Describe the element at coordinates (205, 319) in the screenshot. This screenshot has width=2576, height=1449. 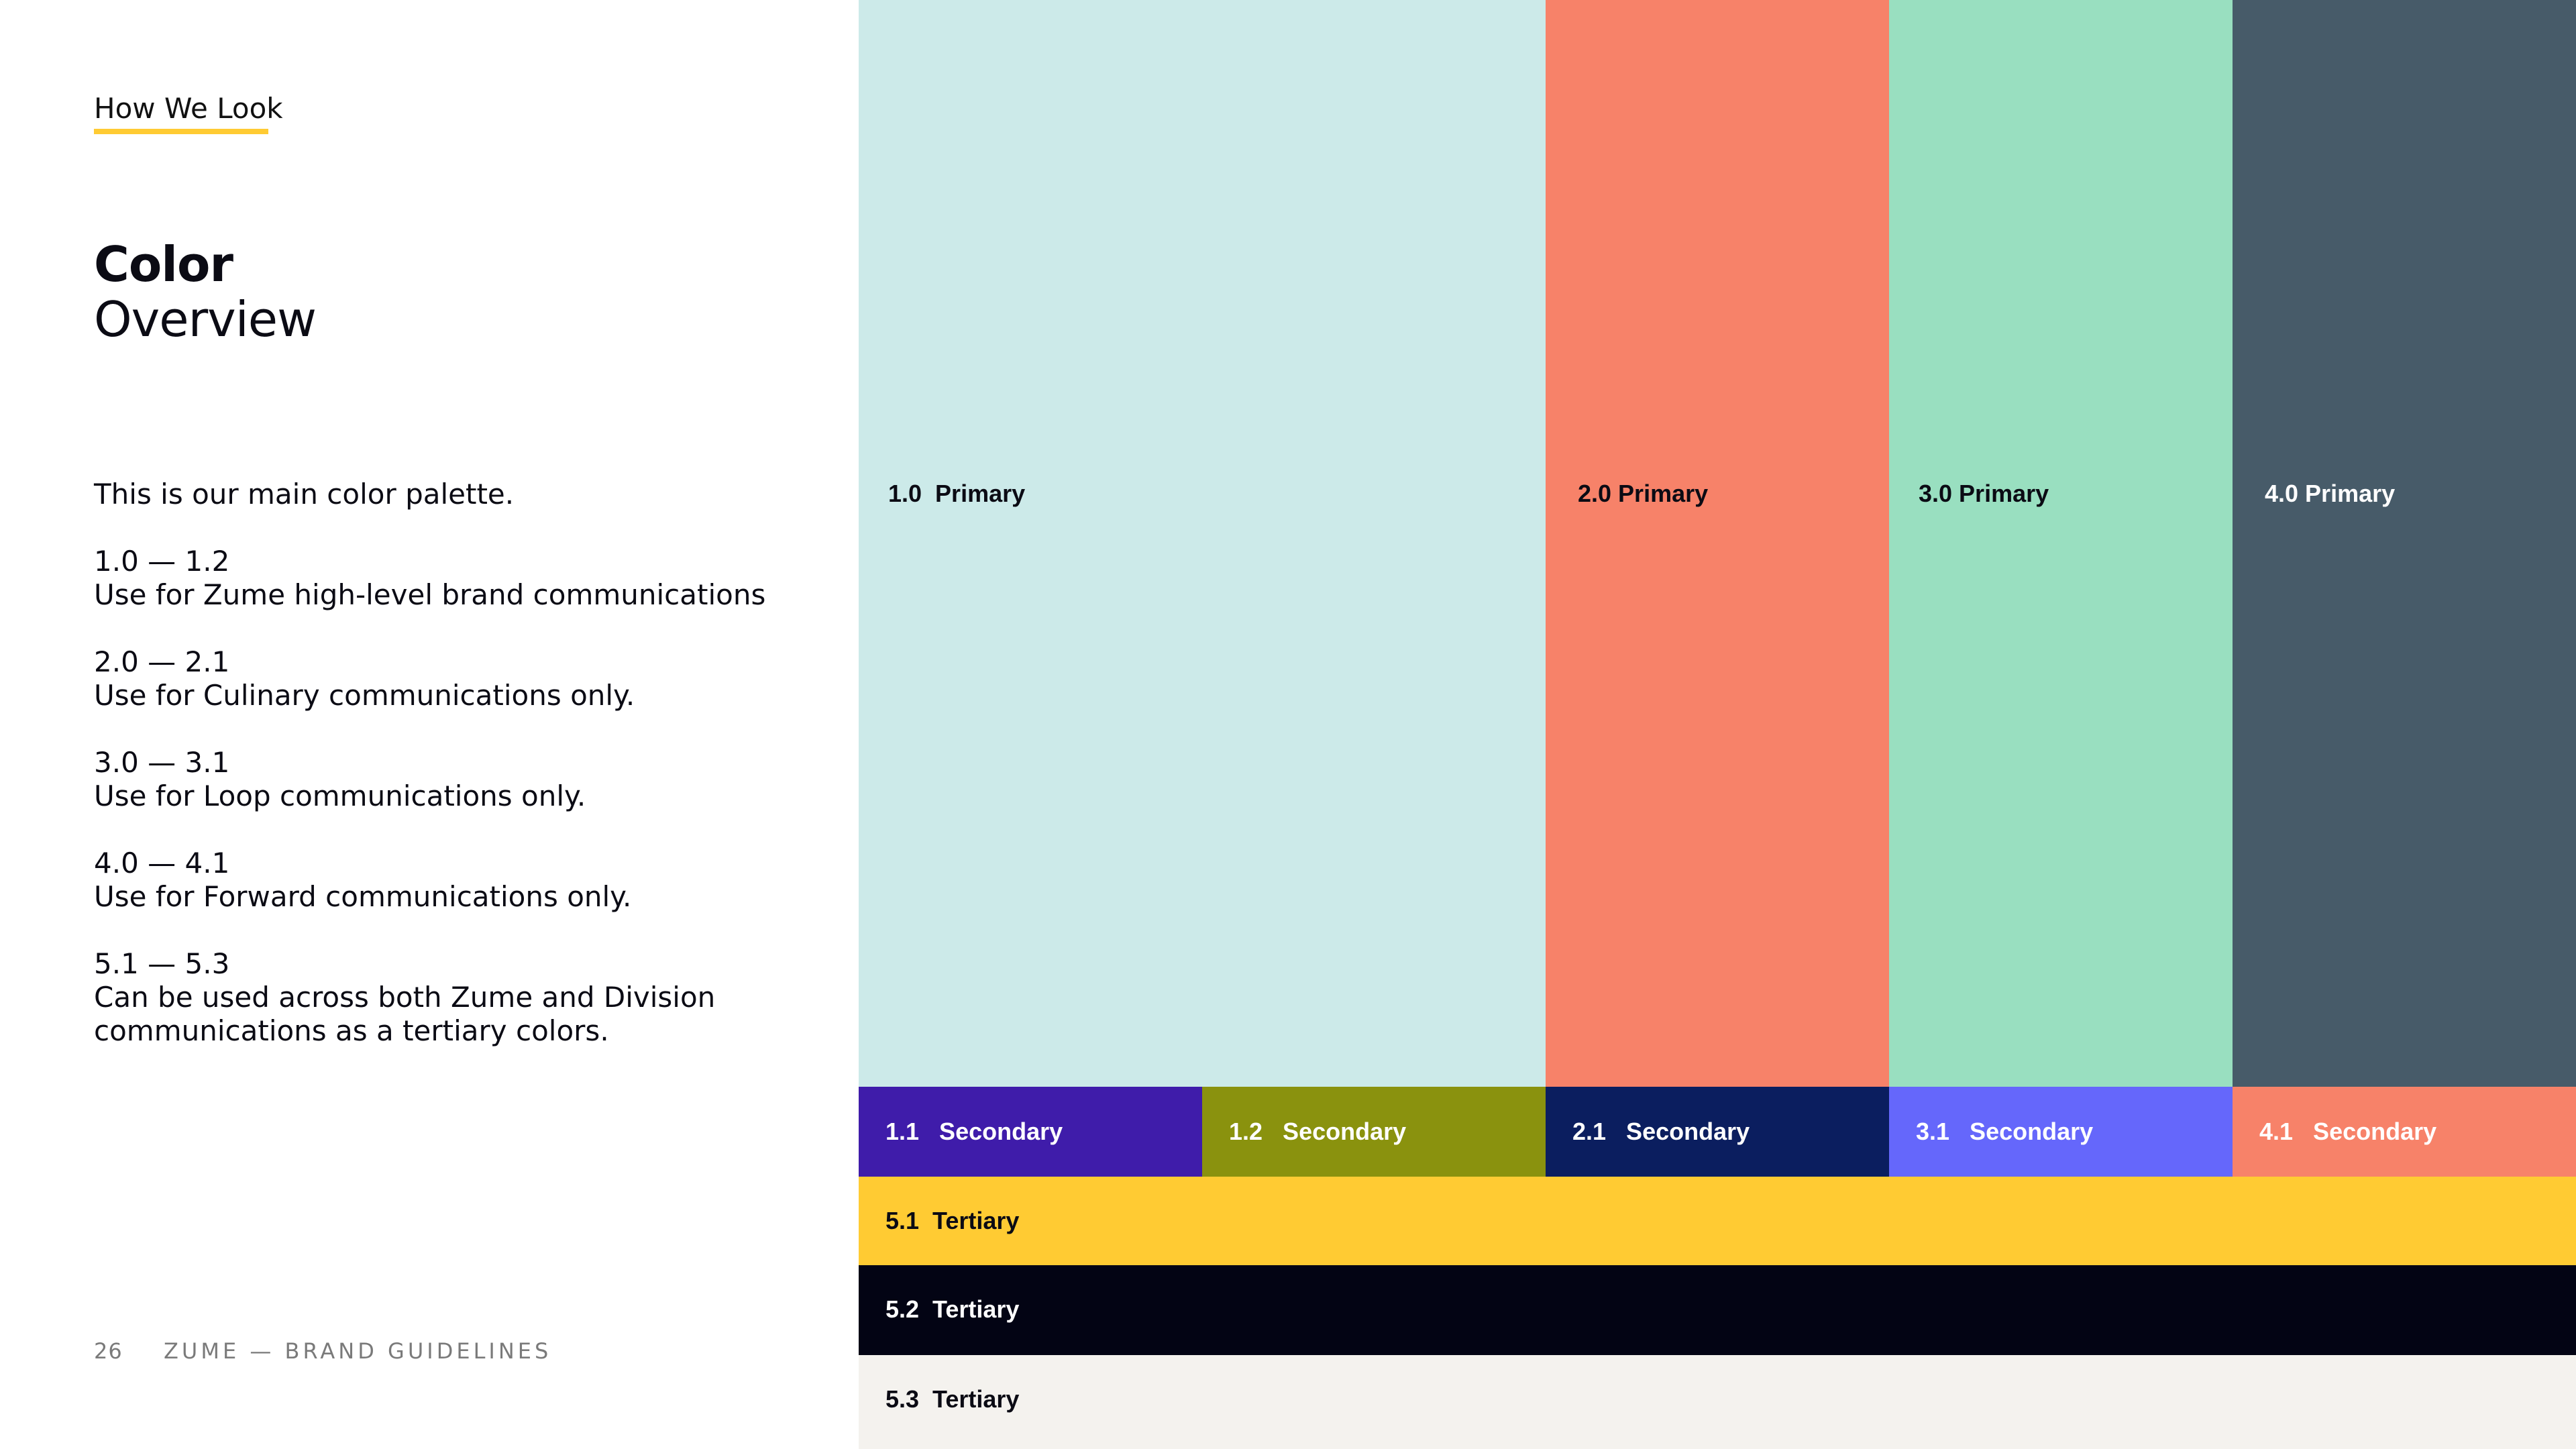
I see `page-subtitle: Overview` at that location.